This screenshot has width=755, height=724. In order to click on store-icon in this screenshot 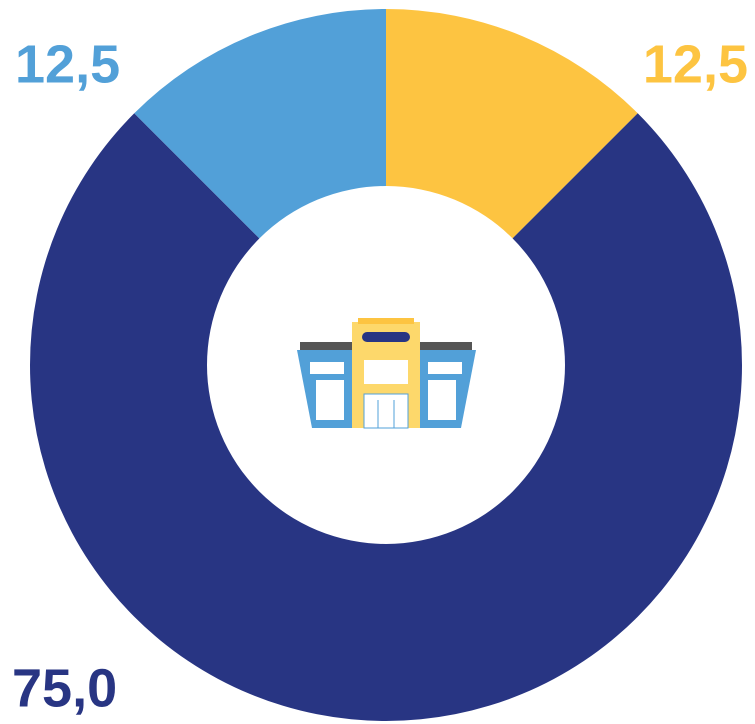, I will do `click(386, 373)`.